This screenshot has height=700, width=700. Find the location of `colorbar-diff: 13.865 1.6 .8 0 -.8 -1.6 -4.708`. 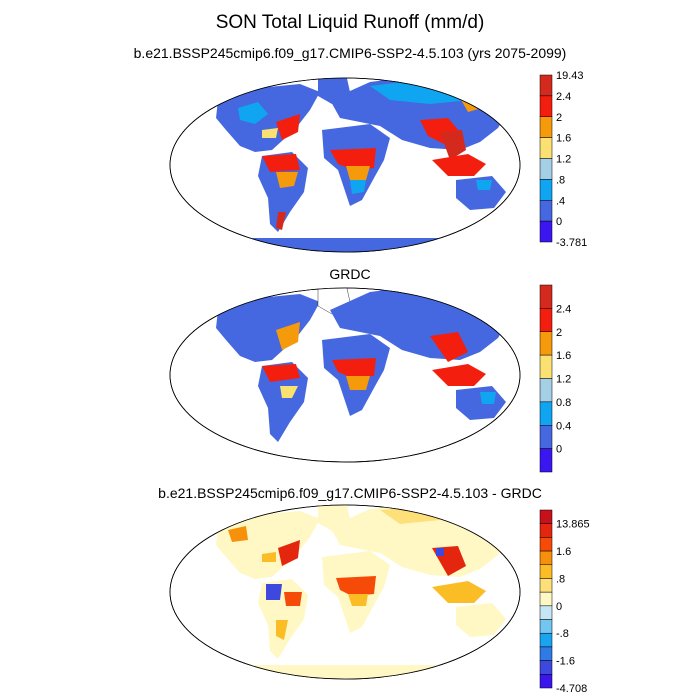

colorbar-diff: 13.865 1.6 .8 0 -.8 -1.6 -4.708 is located at coordinates (564, 602).